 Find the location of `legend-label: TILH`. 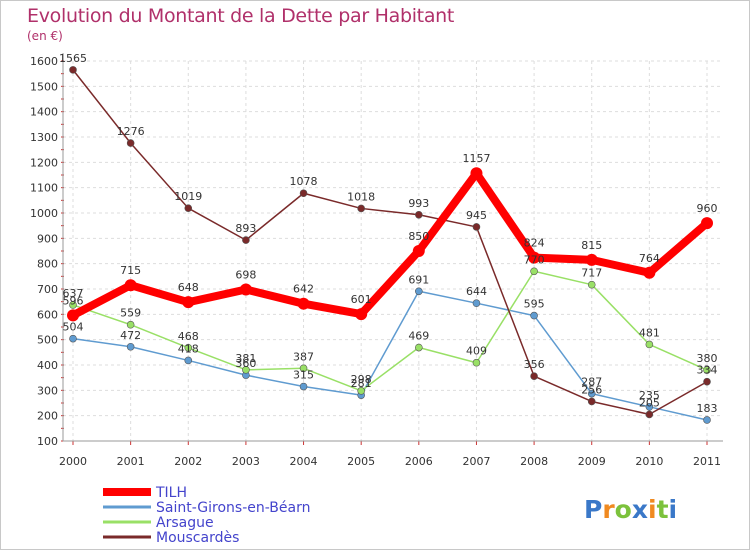

legend-label: TILH is located at coordinates (171, 493).